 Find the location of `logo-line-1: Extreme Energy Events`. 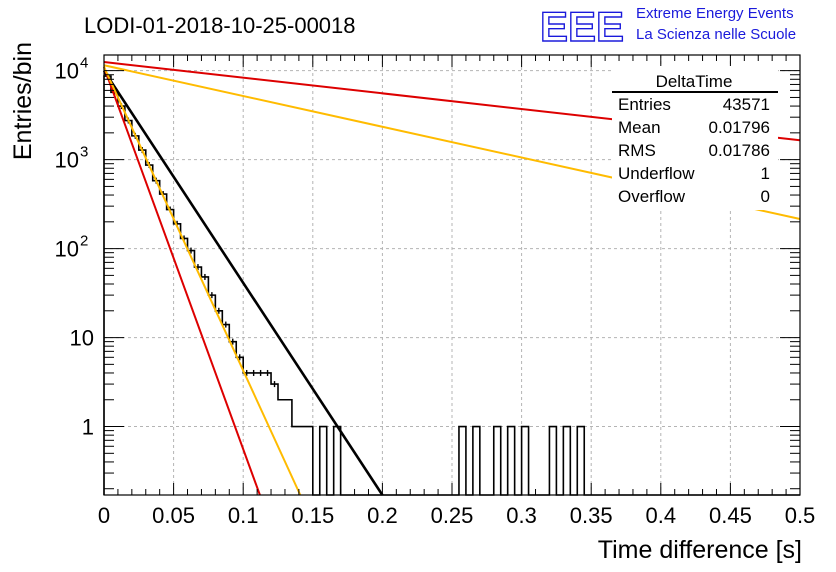

logo-line-1: Extreme Energy Events is located at coordinates (715, 13).